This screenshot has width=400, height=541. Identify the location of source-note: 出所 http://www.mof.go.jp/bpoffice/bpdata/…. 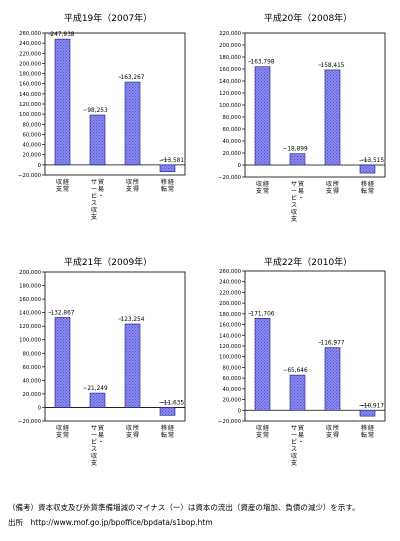
(110, 522).